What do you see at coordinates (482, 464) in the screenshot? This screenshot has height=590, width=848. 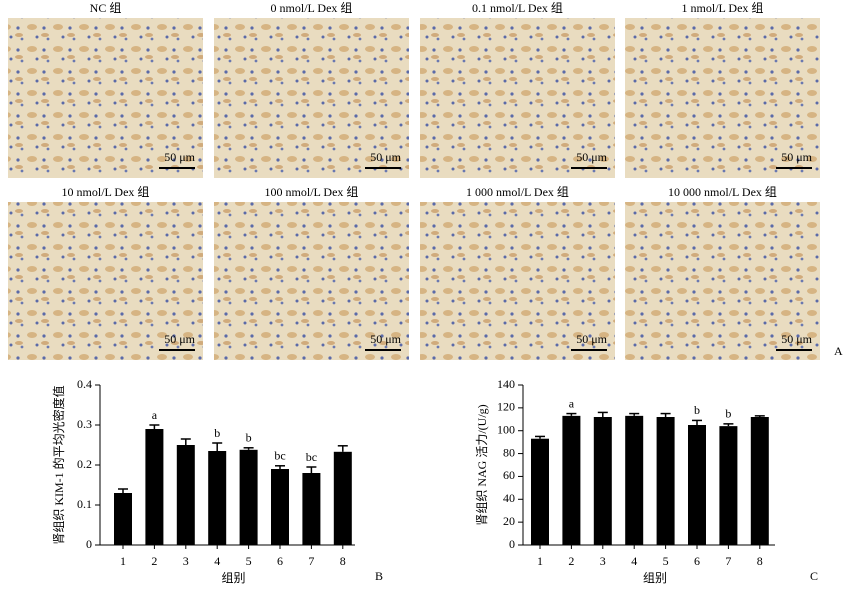 I see `y-axis-label: 肾组织 NAG 活力/(U/g)` at bounding box center [482, 464].